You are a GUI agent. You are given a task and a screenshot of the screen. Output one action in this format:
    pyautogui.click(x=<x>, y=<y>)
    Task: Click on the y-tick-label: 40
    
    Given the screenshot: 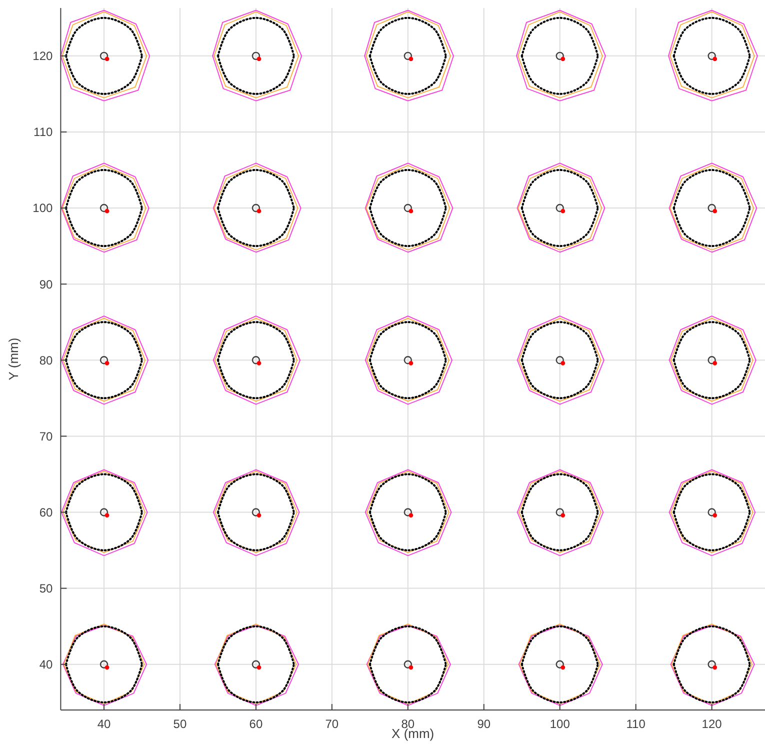 What is the action you would take?
    pyautogui.click(x=46, y=665)
    